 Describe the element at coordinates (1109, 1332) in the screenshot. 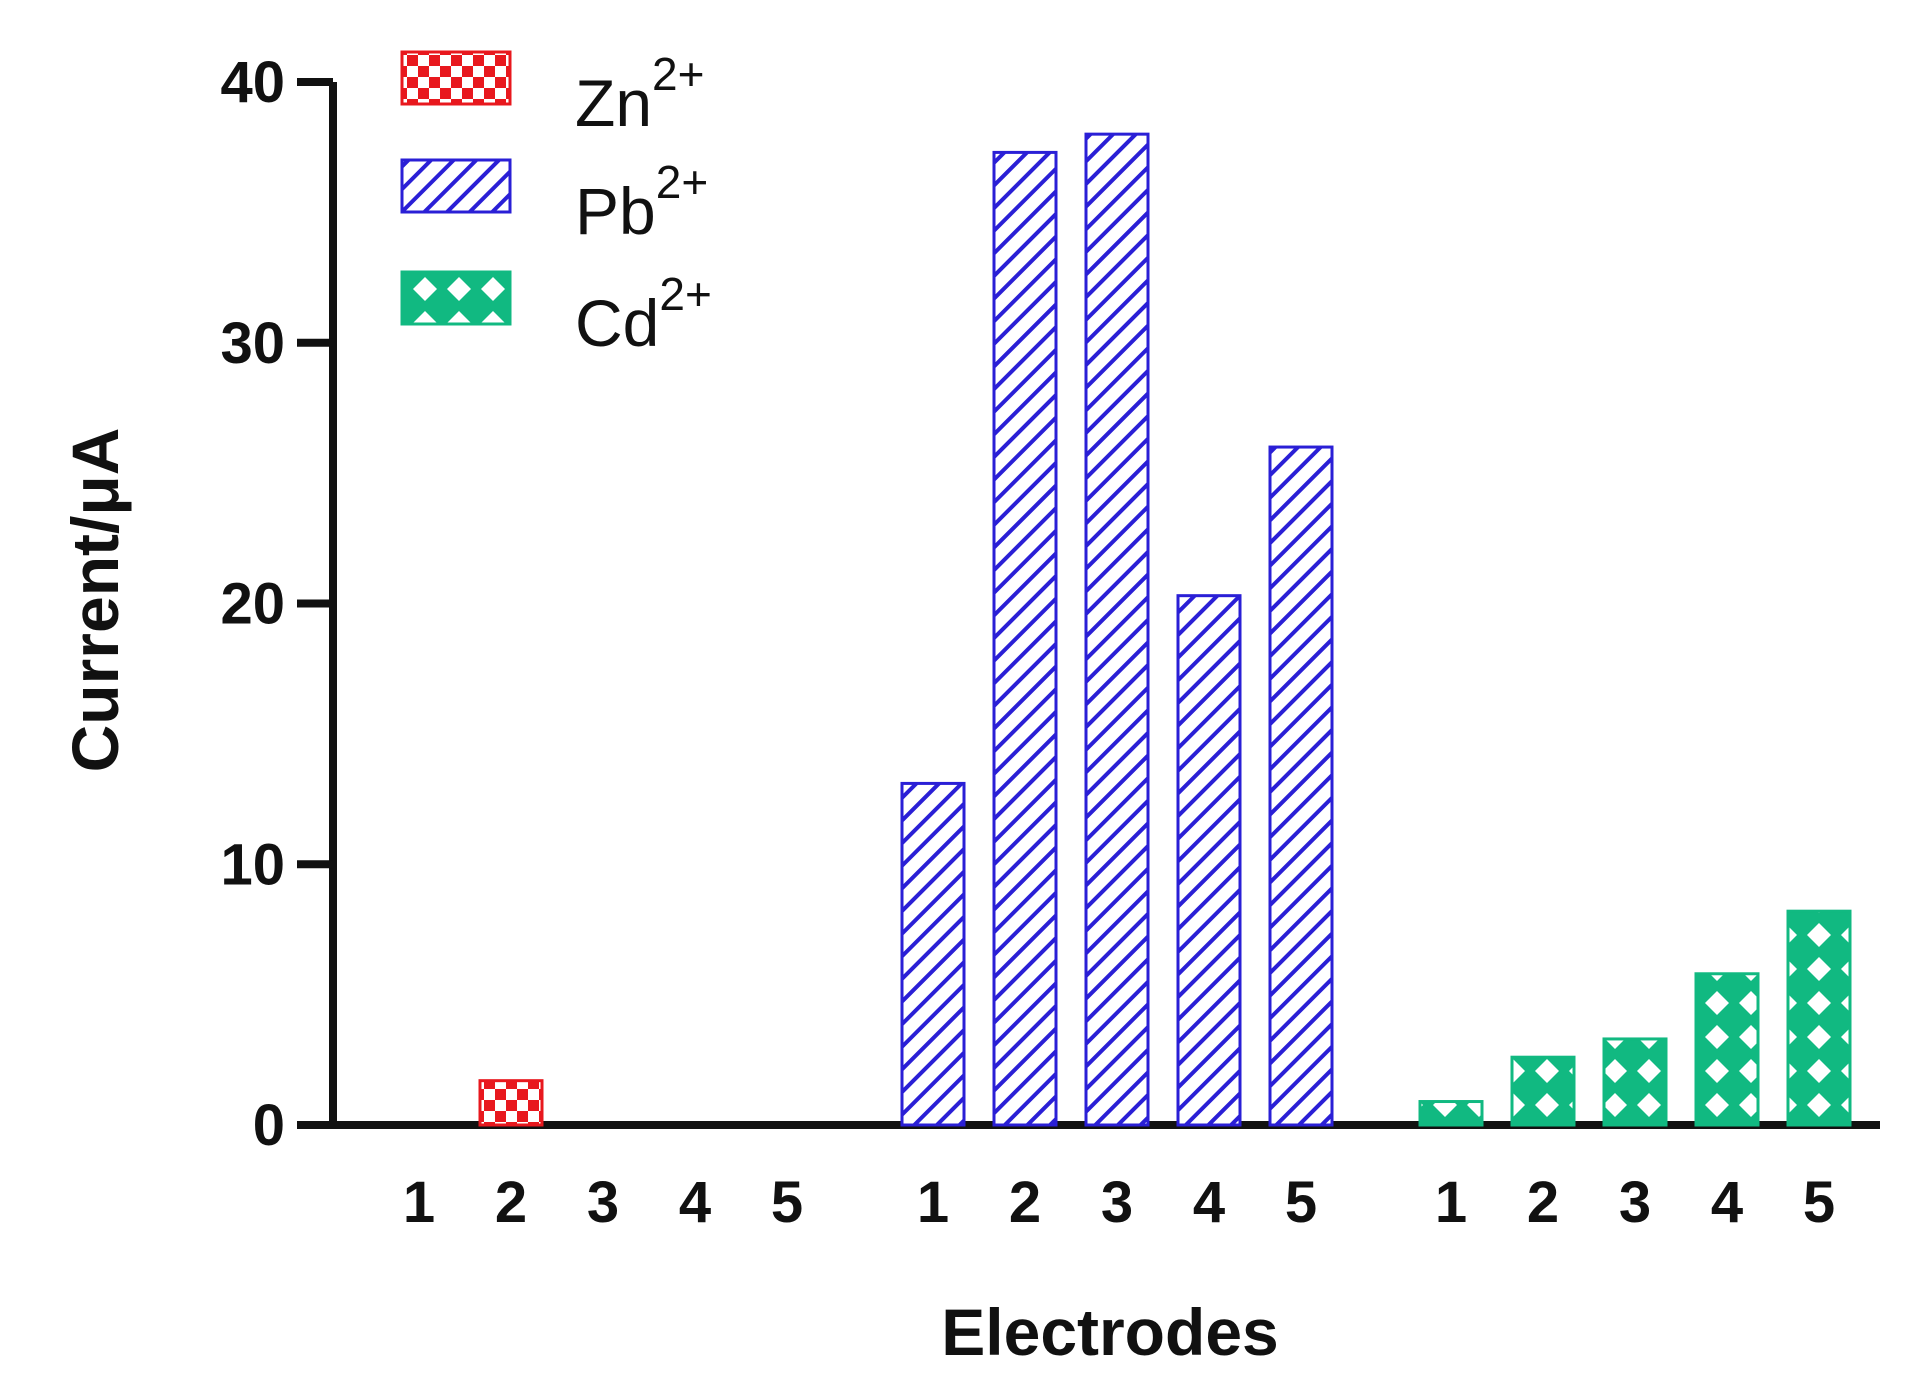

I see `x-axis-title: Electrodes` at that location.